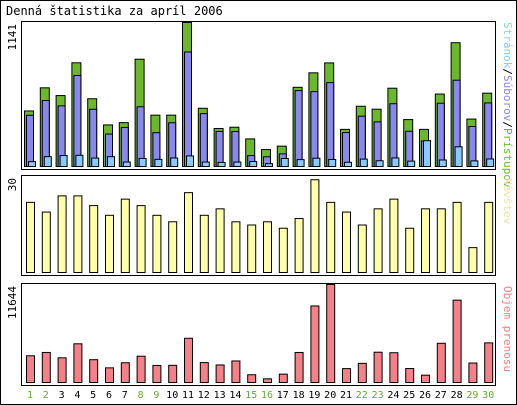  I want to click on legend-suborov: Súborov, so click(507, 98).